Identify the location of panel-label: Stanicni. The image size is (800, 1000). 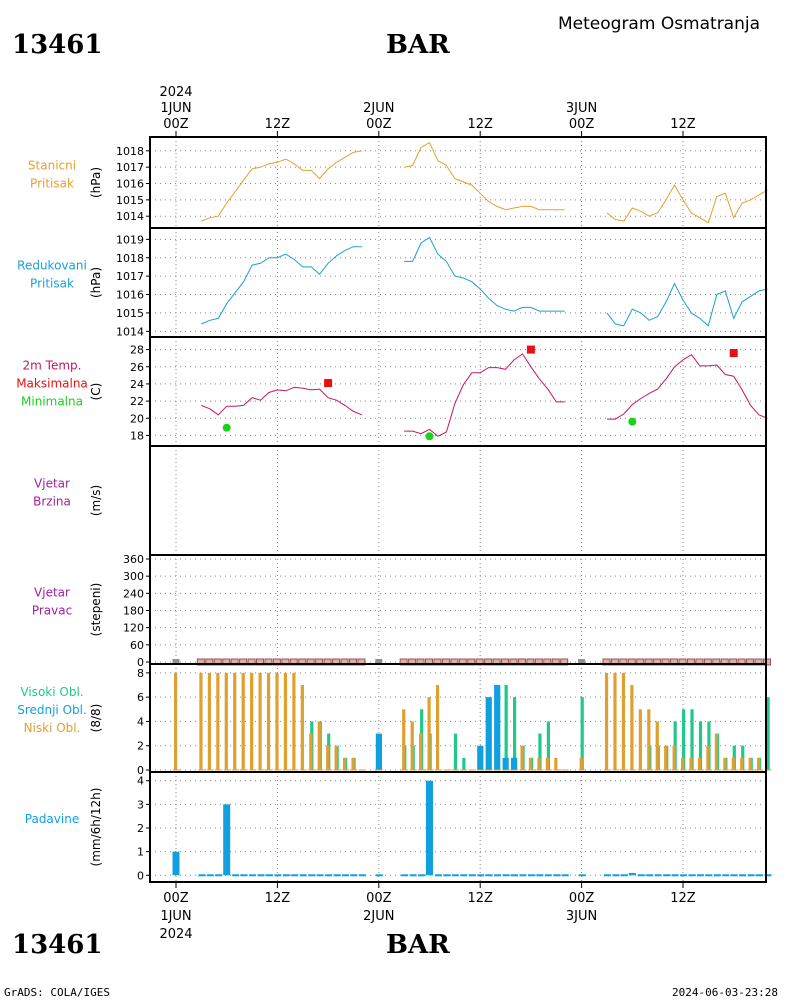
(52, 166).